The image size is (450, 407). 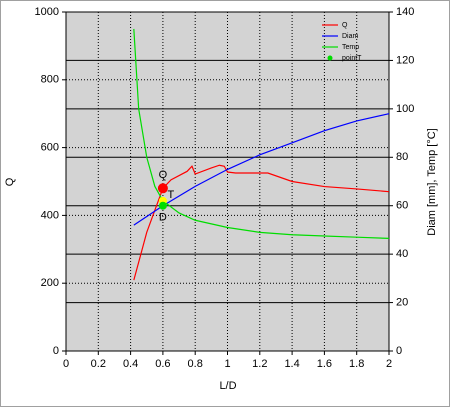 What do you see at coordinates (56, 351) in the screenshot?
I see `y-tick-label: 0` at bounding box center [56, 351].